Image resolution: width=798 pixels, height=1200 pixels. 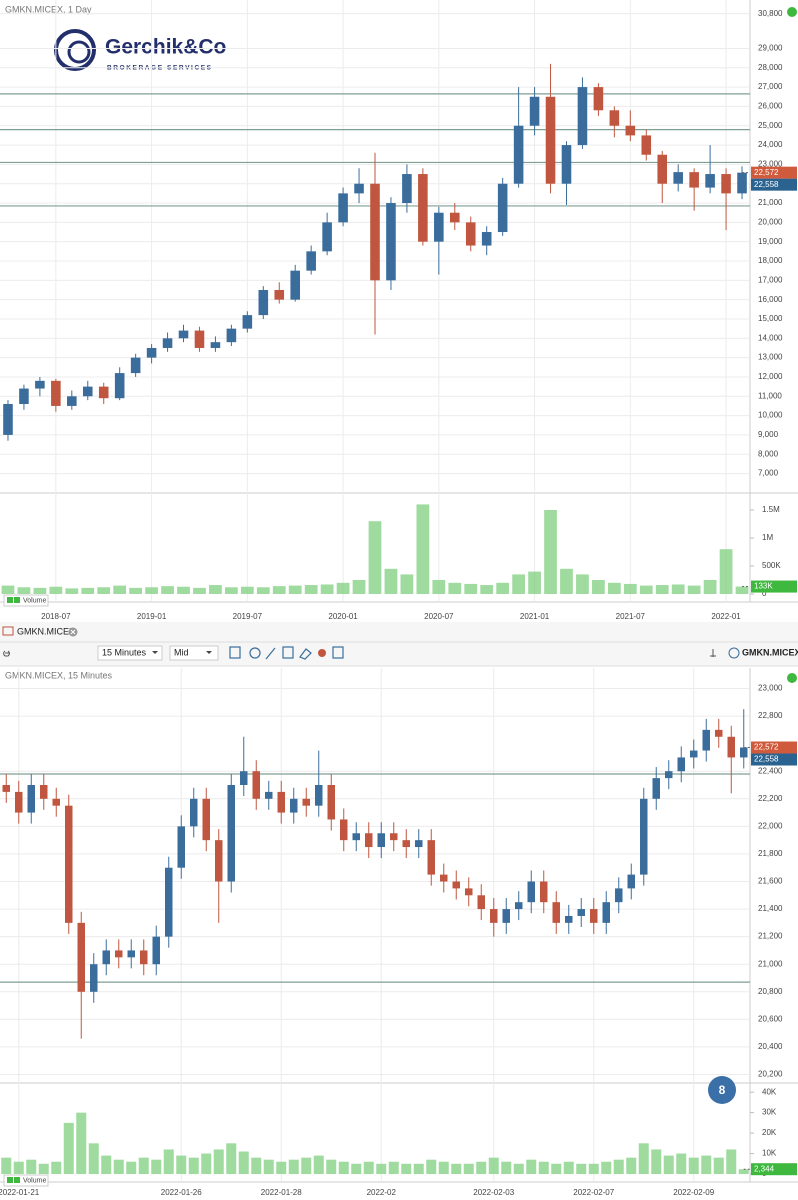 I want to click on notification-badge, so click(x=722, y=1090).